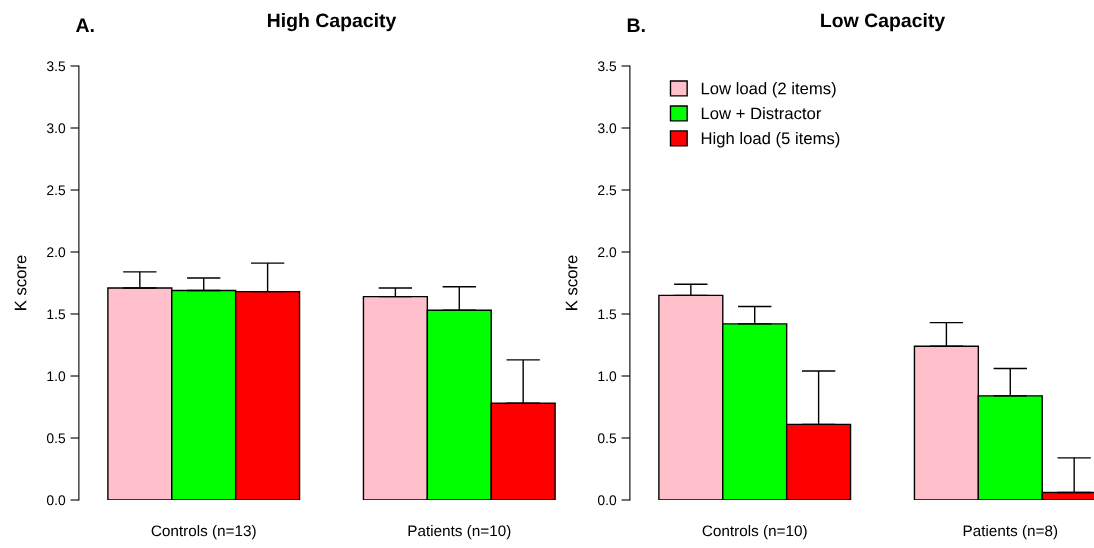  I want to click on legend-label: Low load (2 items), so click(768, 90).